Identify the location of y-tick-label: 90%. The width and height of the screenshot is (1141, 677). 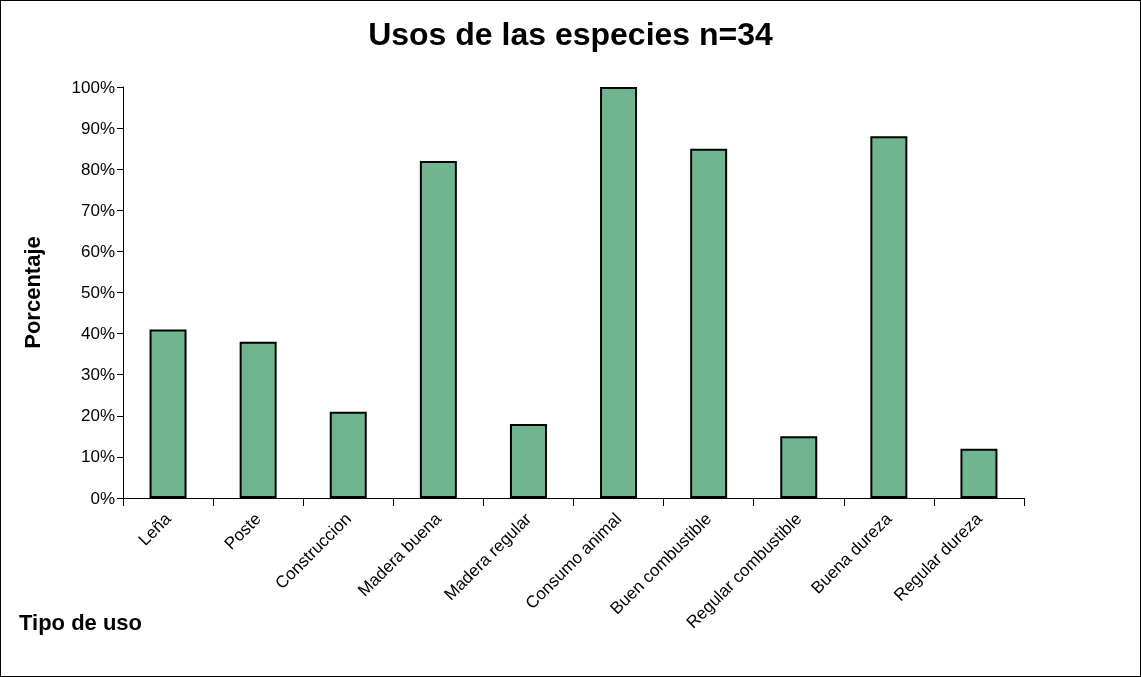
(97, 128).